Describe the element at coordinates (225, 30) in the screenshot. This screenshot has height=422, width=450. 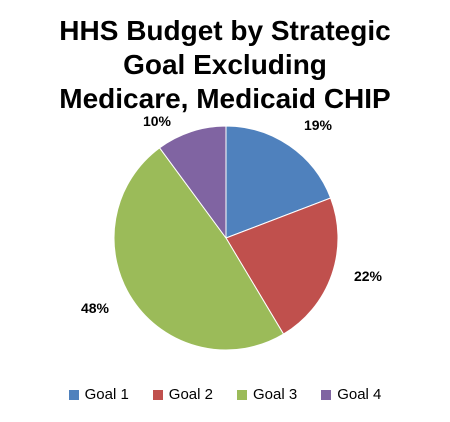
I see `chart-title-line-1: HHS Budget by Strategic` at that location.